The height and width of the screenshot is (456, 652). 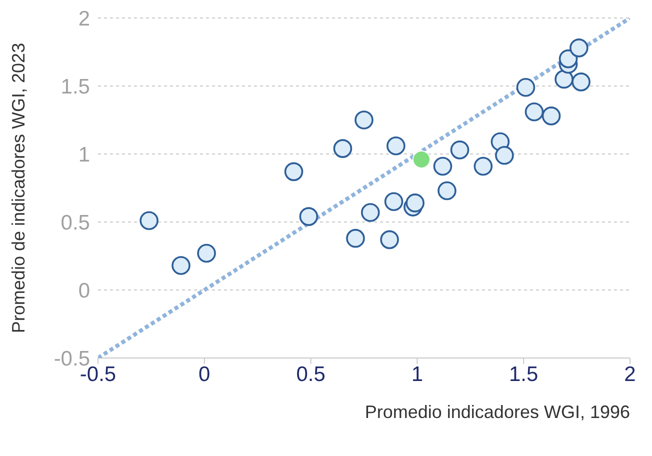 I want to click on y-tick-label: 2, so click(x=84, y=18).